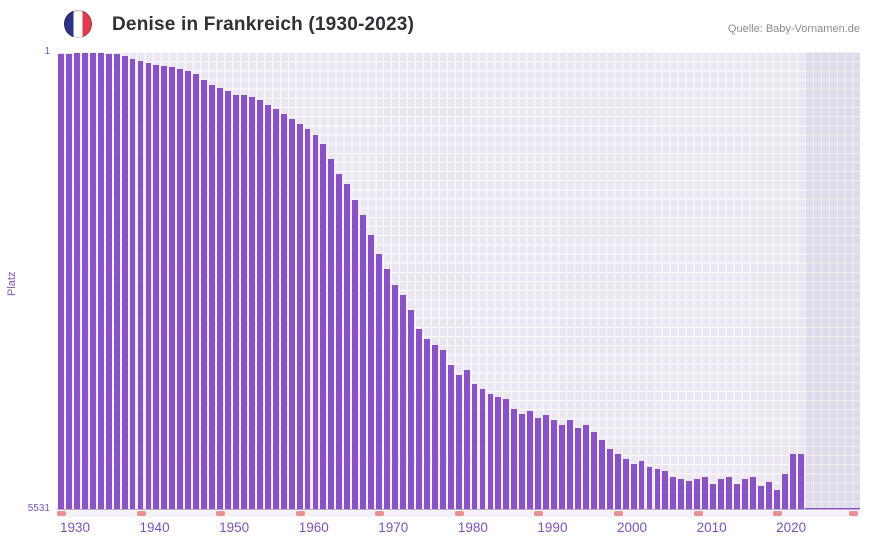  Describe the element at coordinates (228, 300) in the screenshot. I see `bar-year-1951` at that location.